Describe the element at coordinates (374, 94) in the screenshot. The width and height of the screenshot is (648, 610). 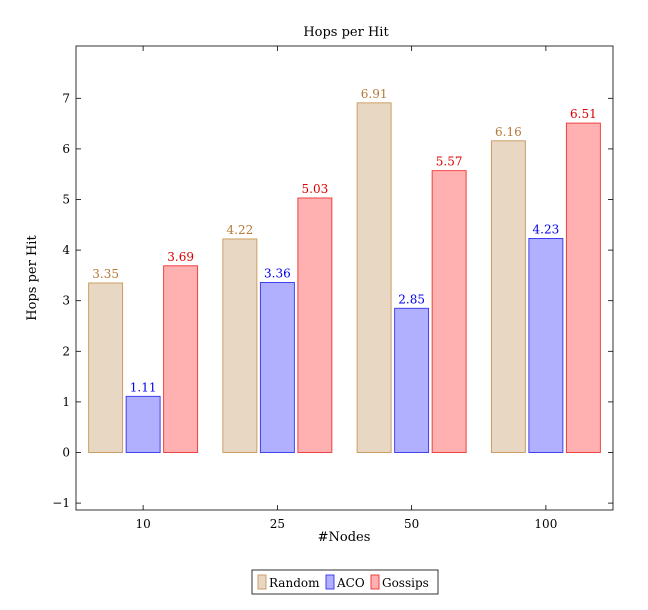
I see `data-label-random: 6.91` at that location.